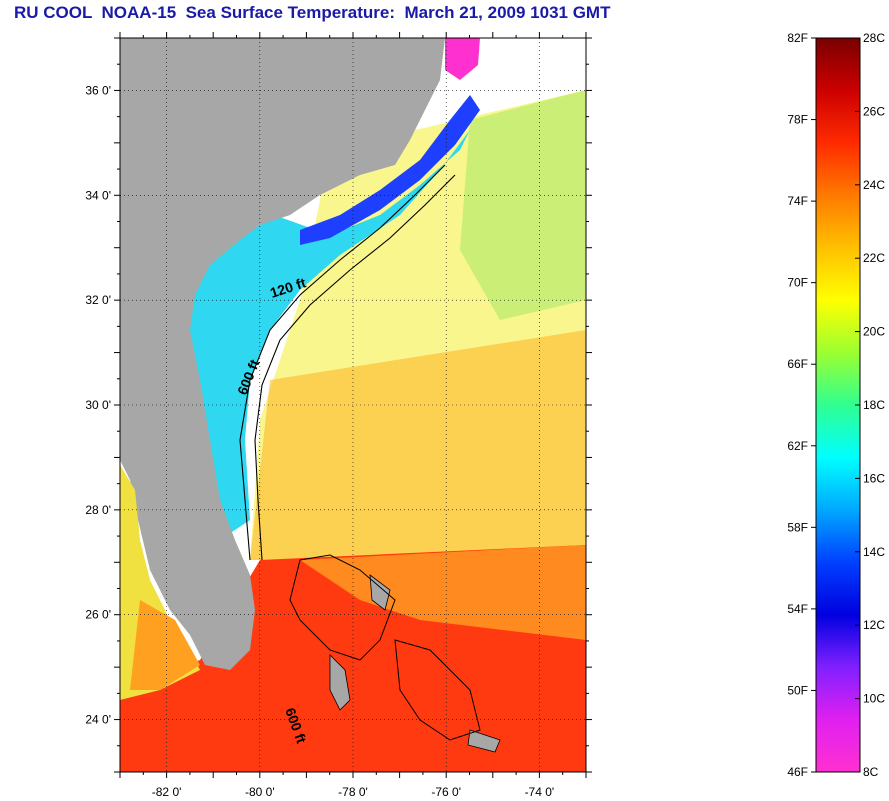 The width and height of the screenshot is (889, 801). Describe the element at coordinates (165, 645) in the screenshot. I see `gulf-orange-patch` at that location.